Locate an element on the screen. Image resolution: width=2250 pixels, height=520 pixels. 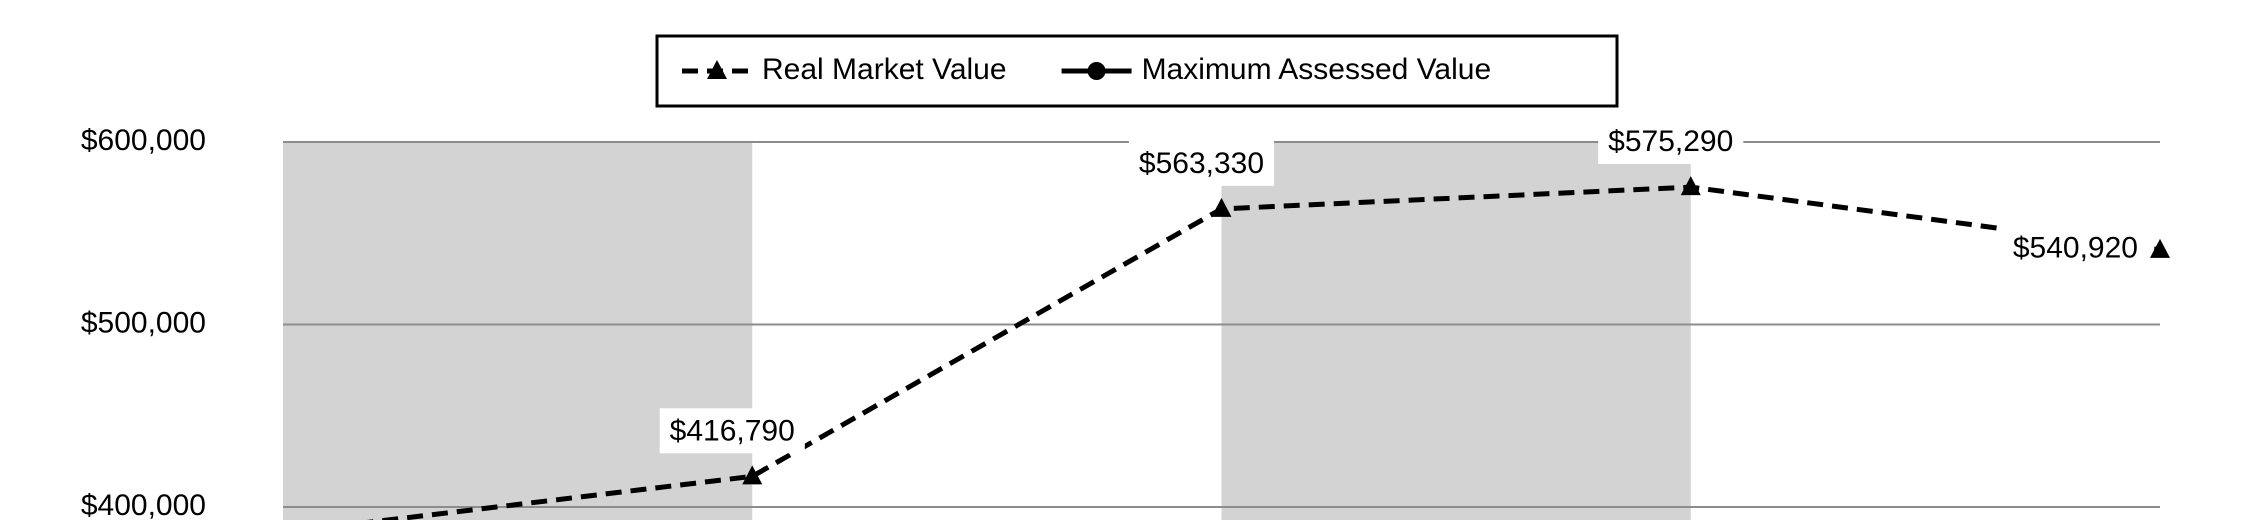
y-tick-label: $500,000 is located at coordinates (143, 322).